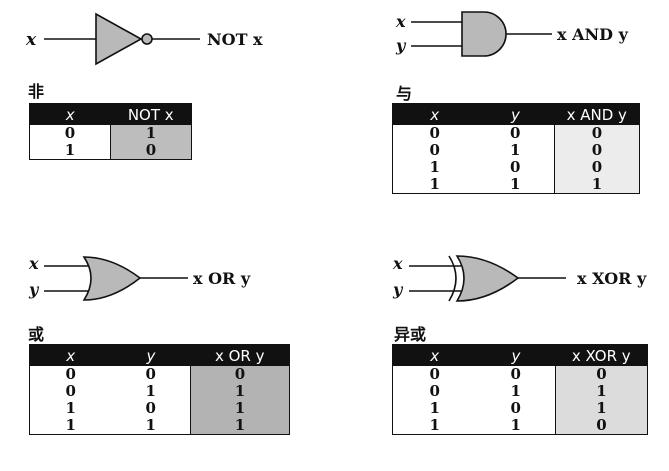 The image size is (669, 471). I want to click on or-caption: 或, so click(36, 334).